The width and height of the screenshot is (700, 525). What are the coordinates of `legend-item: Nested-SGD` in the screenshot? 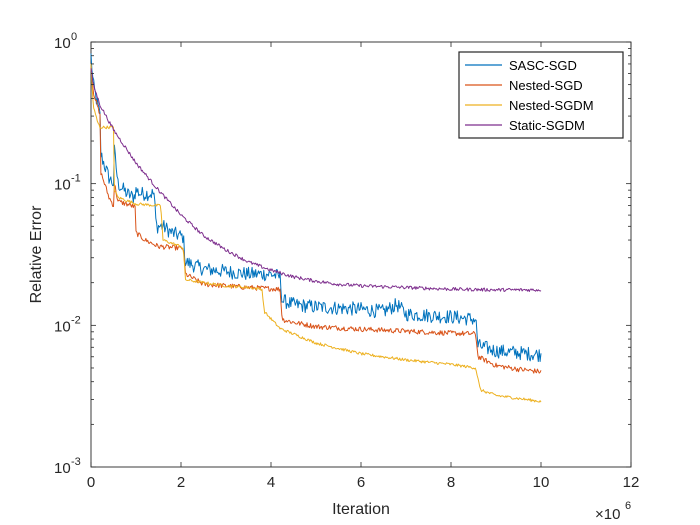 It's located at (524, 85).